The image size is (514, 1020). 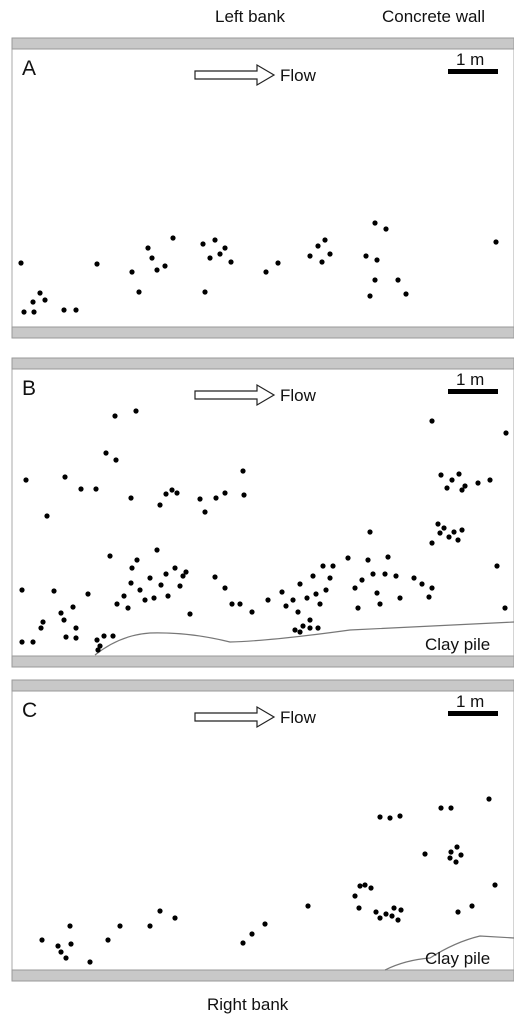 I want to click on clay-pile-edge, so click(x=304, y=638).